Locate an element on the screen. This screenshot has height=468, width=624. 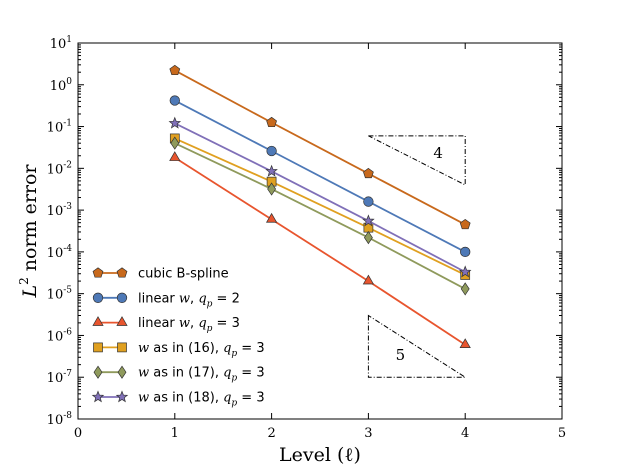
legend-entry: w as in (18), qp = 3 is located at coordinates (178, 399).